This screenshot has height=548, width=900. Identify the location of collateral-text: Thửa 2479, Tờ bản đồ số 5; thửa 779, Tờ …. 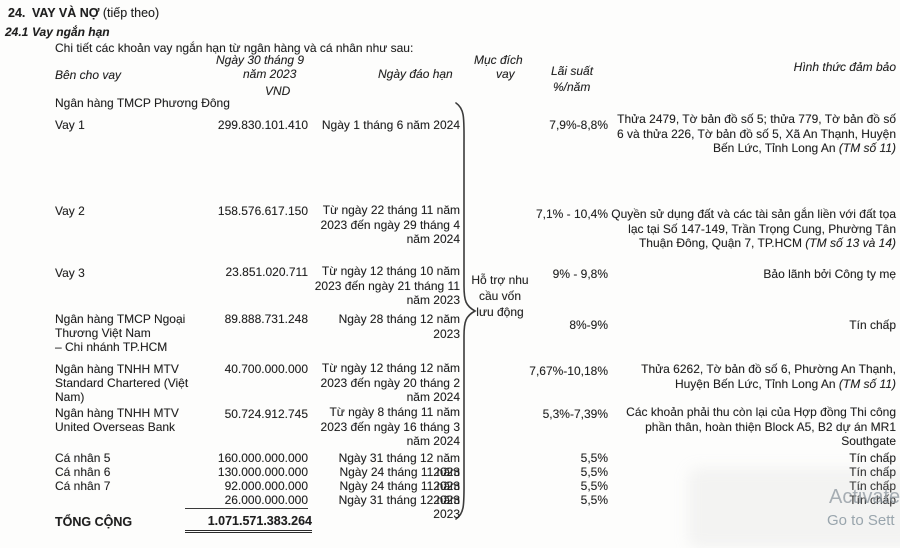
(756, 134).